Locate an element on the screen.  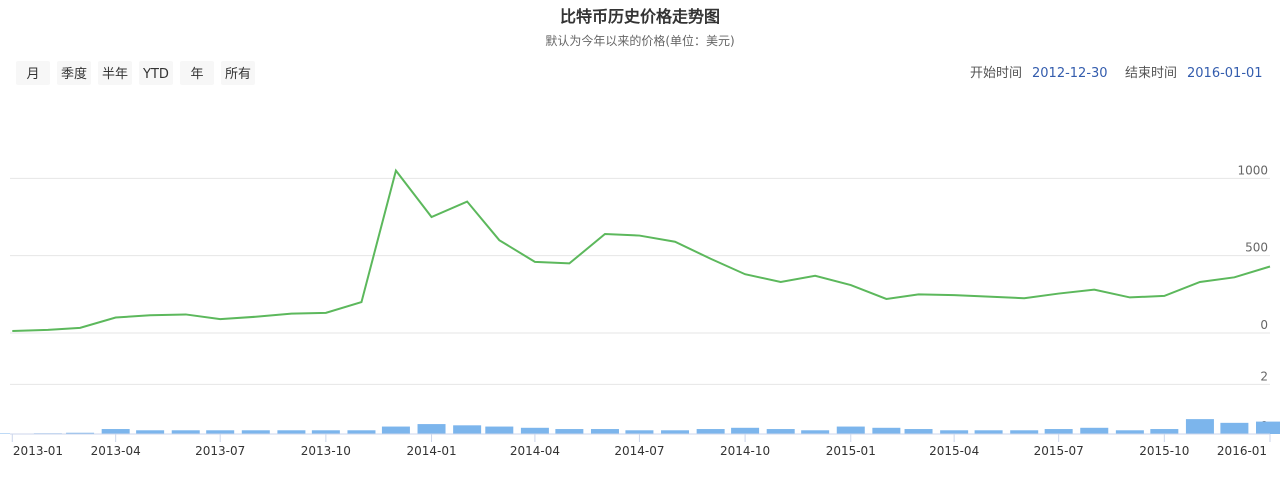
button-label: 所有 is located at coordinates (238, 74).